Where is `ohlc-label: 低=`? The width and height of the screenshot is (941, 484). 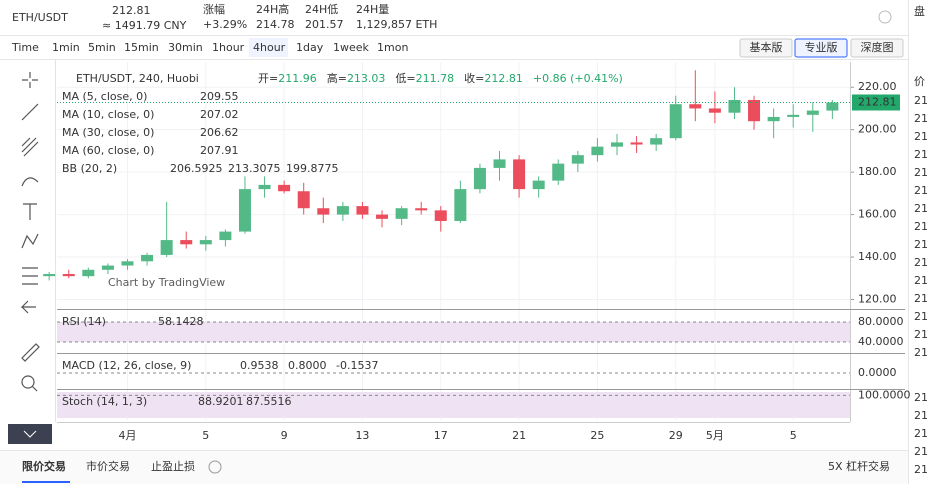
ohlc-label: 低= is located at coordinates (405, 78).